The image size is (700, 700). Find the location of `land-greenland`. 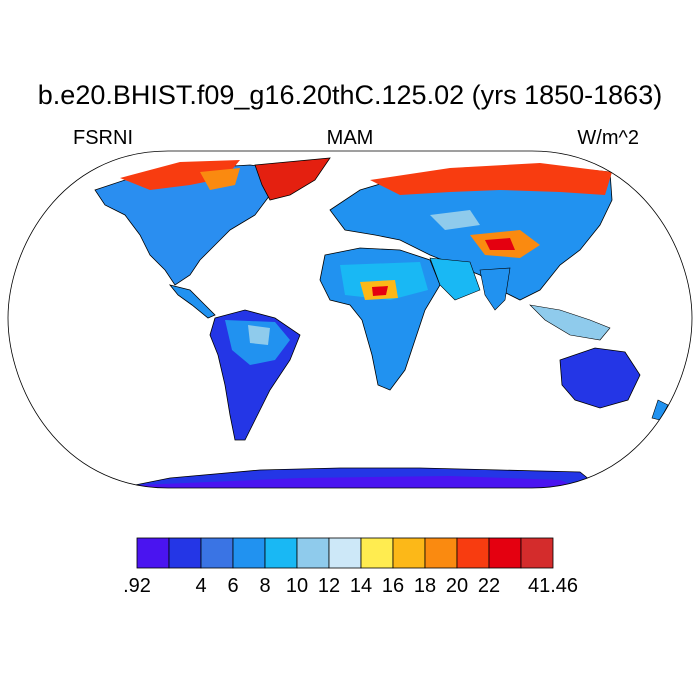

land-greenland is located at coordinates (292, 179).